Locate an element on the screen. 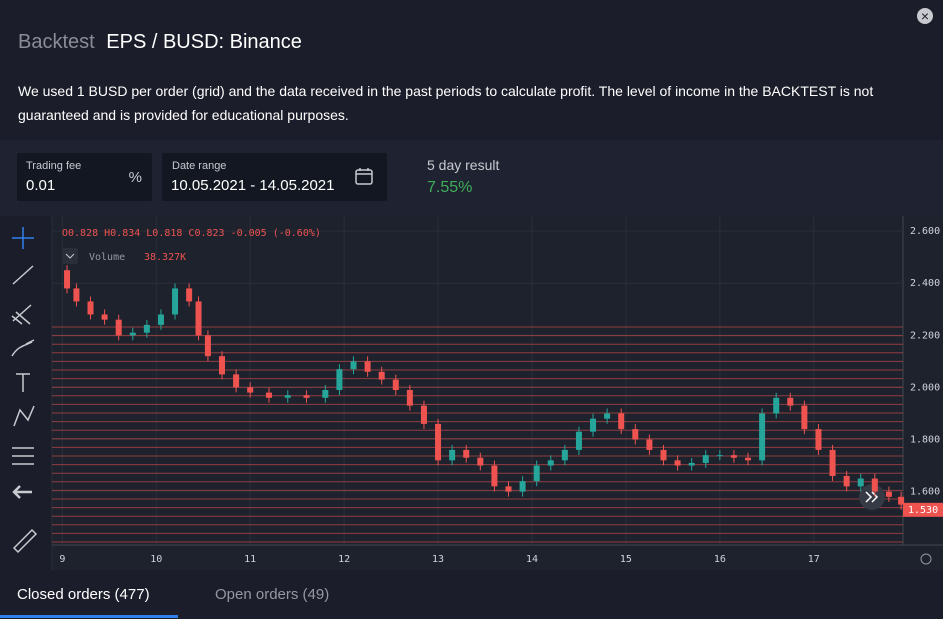  header: Backtest EPS / BUSD: Binance is located at coordinates (160, 42).